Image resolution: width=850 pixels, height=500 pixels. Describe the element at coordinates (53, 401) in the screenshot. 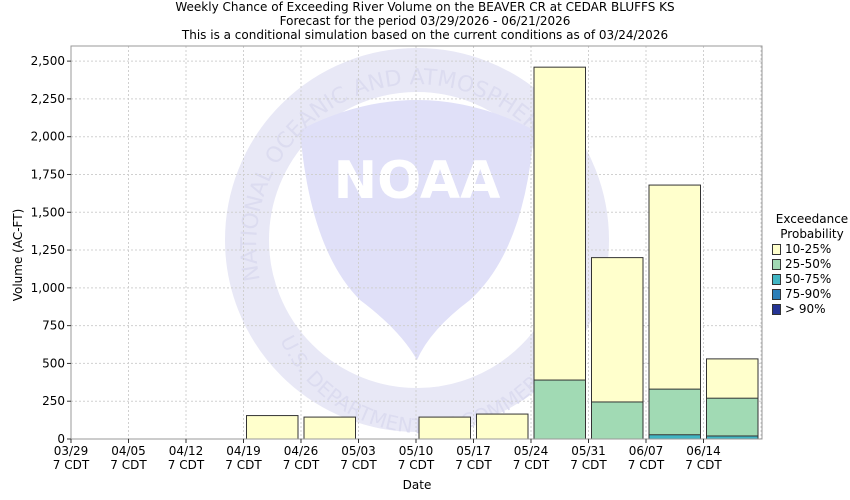

I see `y-tick-label: 250` at that location.